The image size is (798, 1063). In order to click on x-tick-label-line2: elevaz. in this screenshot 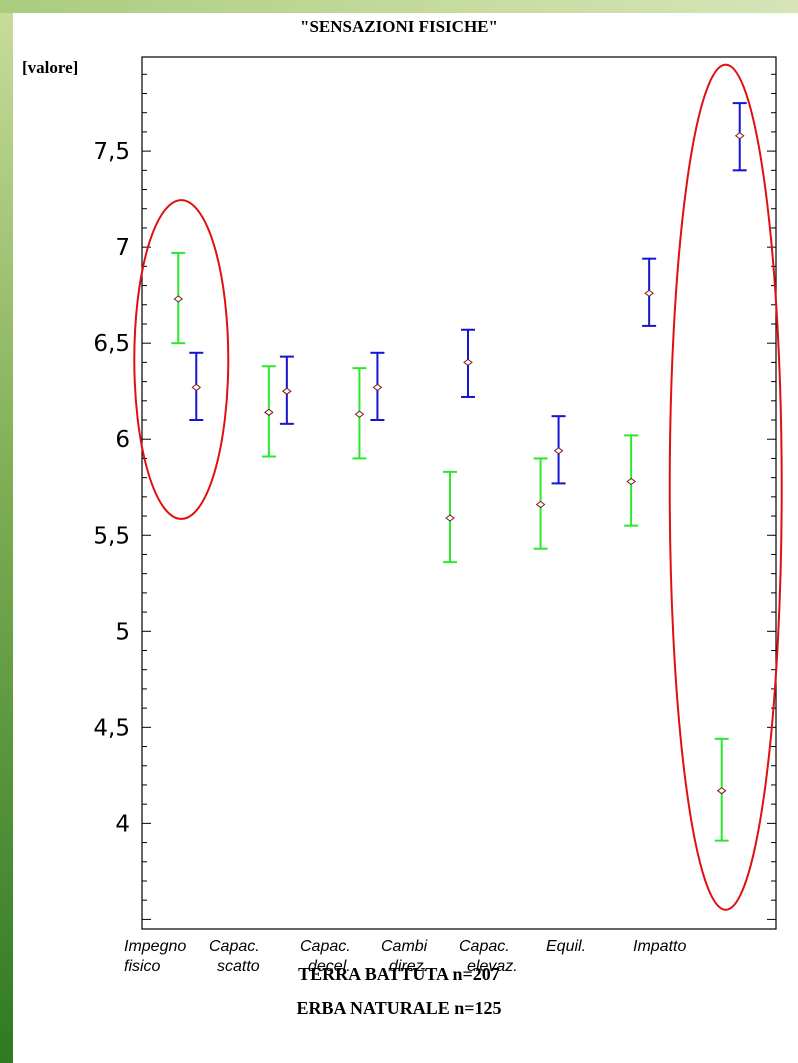, I will do `click(492, 966)`.